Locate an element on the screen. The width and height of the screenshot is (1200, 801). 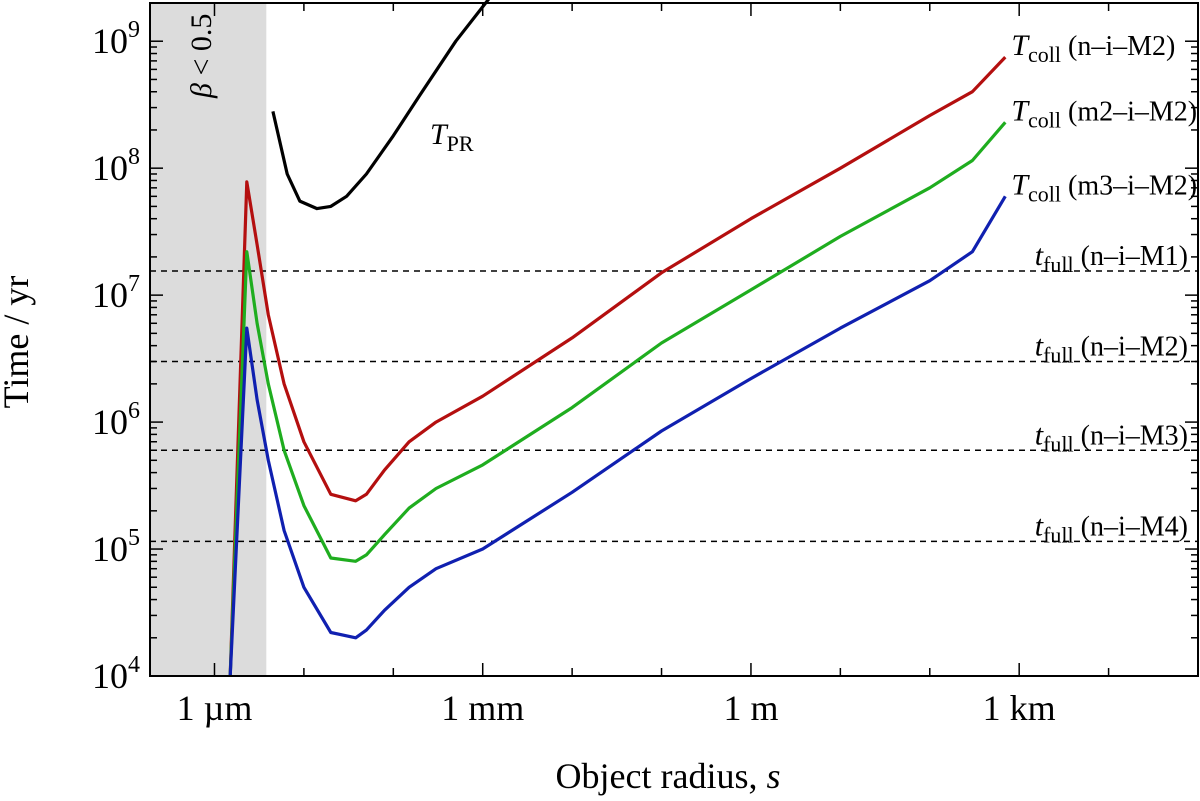
y-tick-label: 10⁴ is located at coordinates (116, 674).